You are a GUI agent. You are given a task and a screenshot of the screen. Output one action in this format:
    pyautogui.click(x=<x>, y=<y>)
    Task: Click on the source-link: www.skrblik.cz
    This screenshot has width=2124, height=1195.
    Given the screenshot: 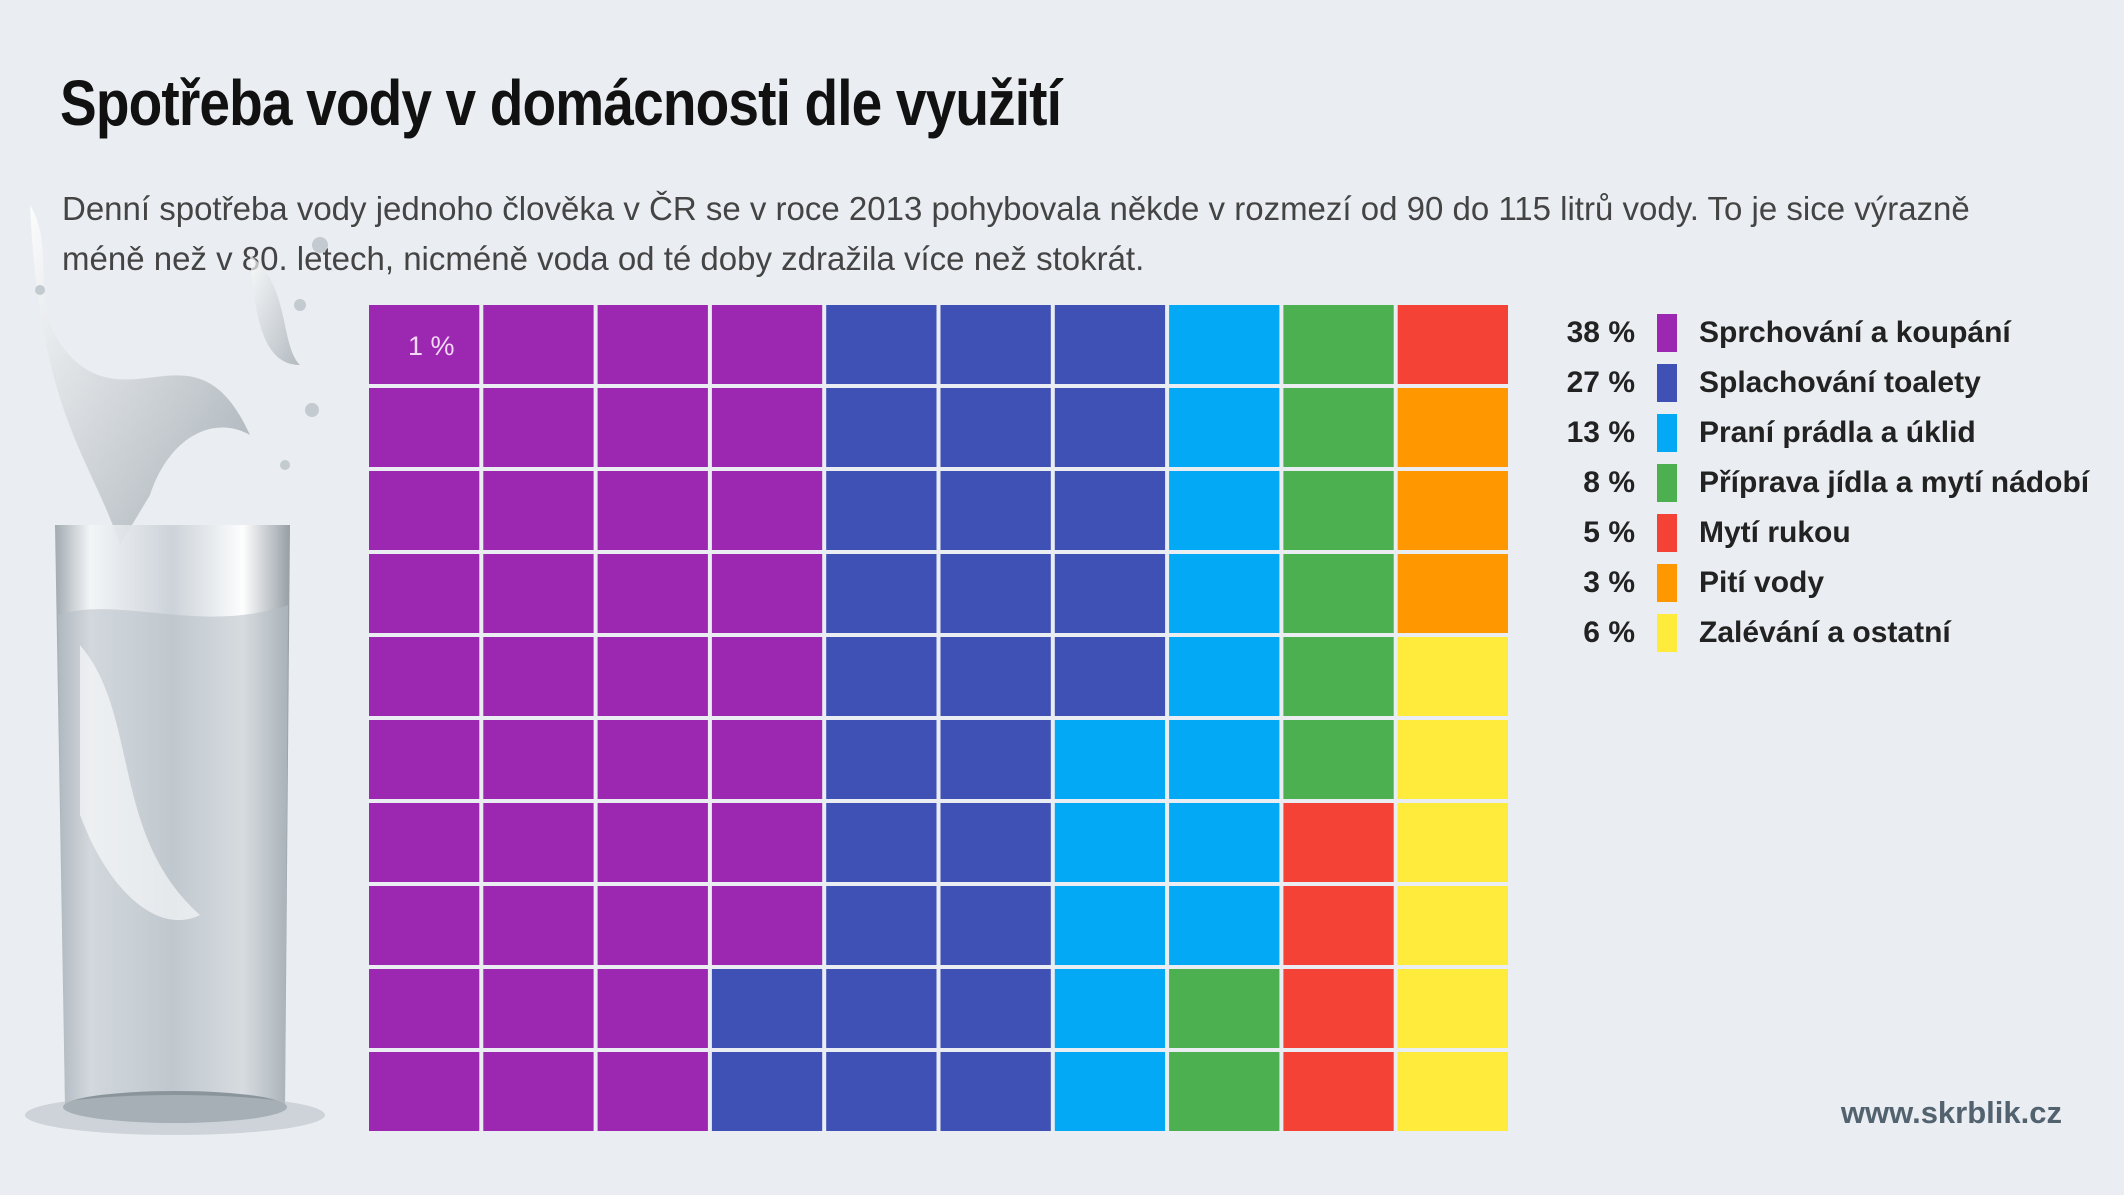 What is the action you would take?
    pyautogui.click(x=1951, y=1112)
    